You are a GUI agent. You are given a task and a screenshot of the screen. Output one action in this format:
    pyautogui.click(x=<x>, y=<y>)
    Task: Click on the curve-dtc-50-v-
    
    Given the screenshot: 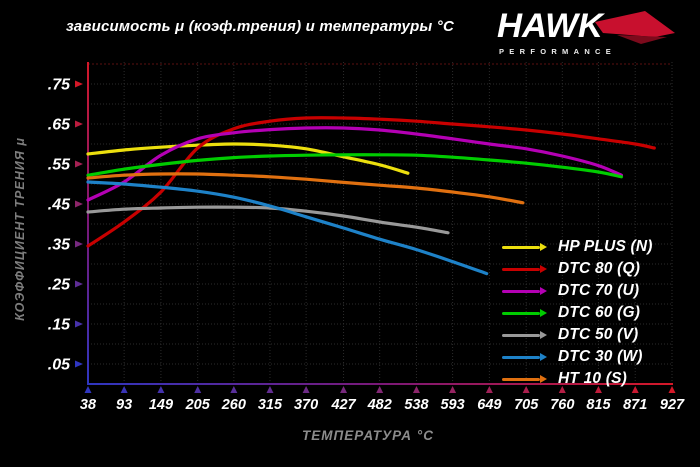 What is the action you would take?
    pyautogui.click(x=268, y=220)
    